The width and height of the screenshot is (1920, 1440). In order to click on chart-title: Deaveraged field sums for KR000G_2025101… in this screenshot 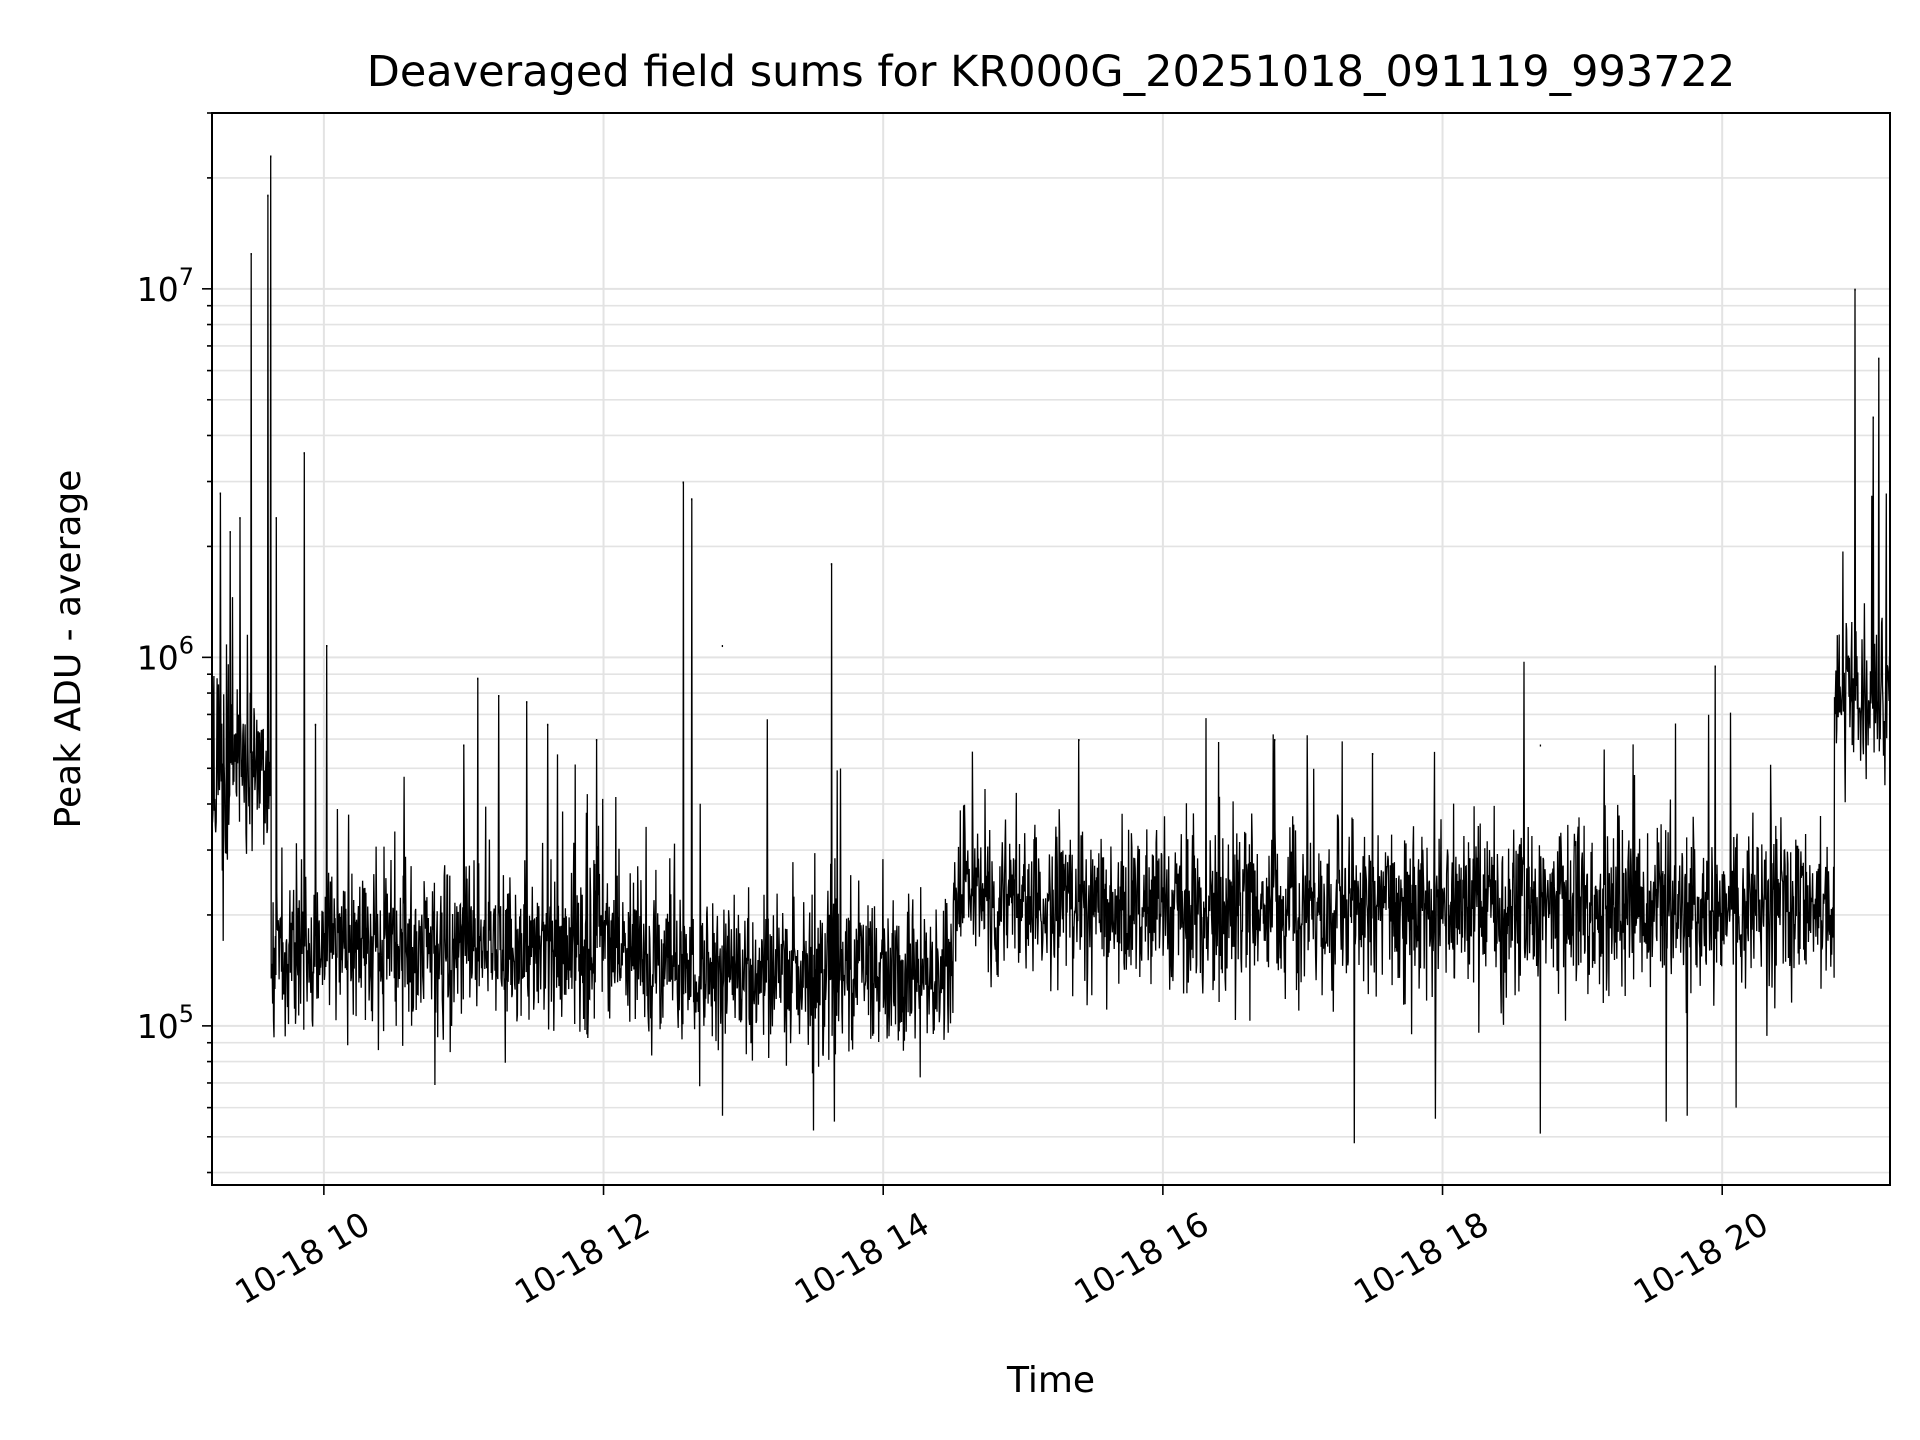, I will do `click(1051, 72)`.